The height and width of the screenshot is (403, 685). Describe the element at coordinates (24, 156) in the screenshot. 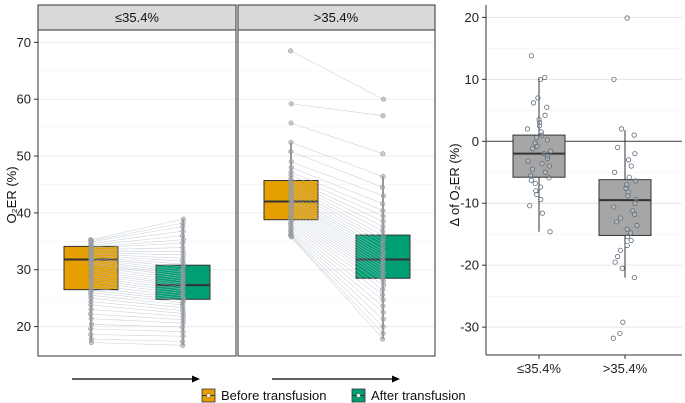

I see `left-y-tick-label: 50` at that location.